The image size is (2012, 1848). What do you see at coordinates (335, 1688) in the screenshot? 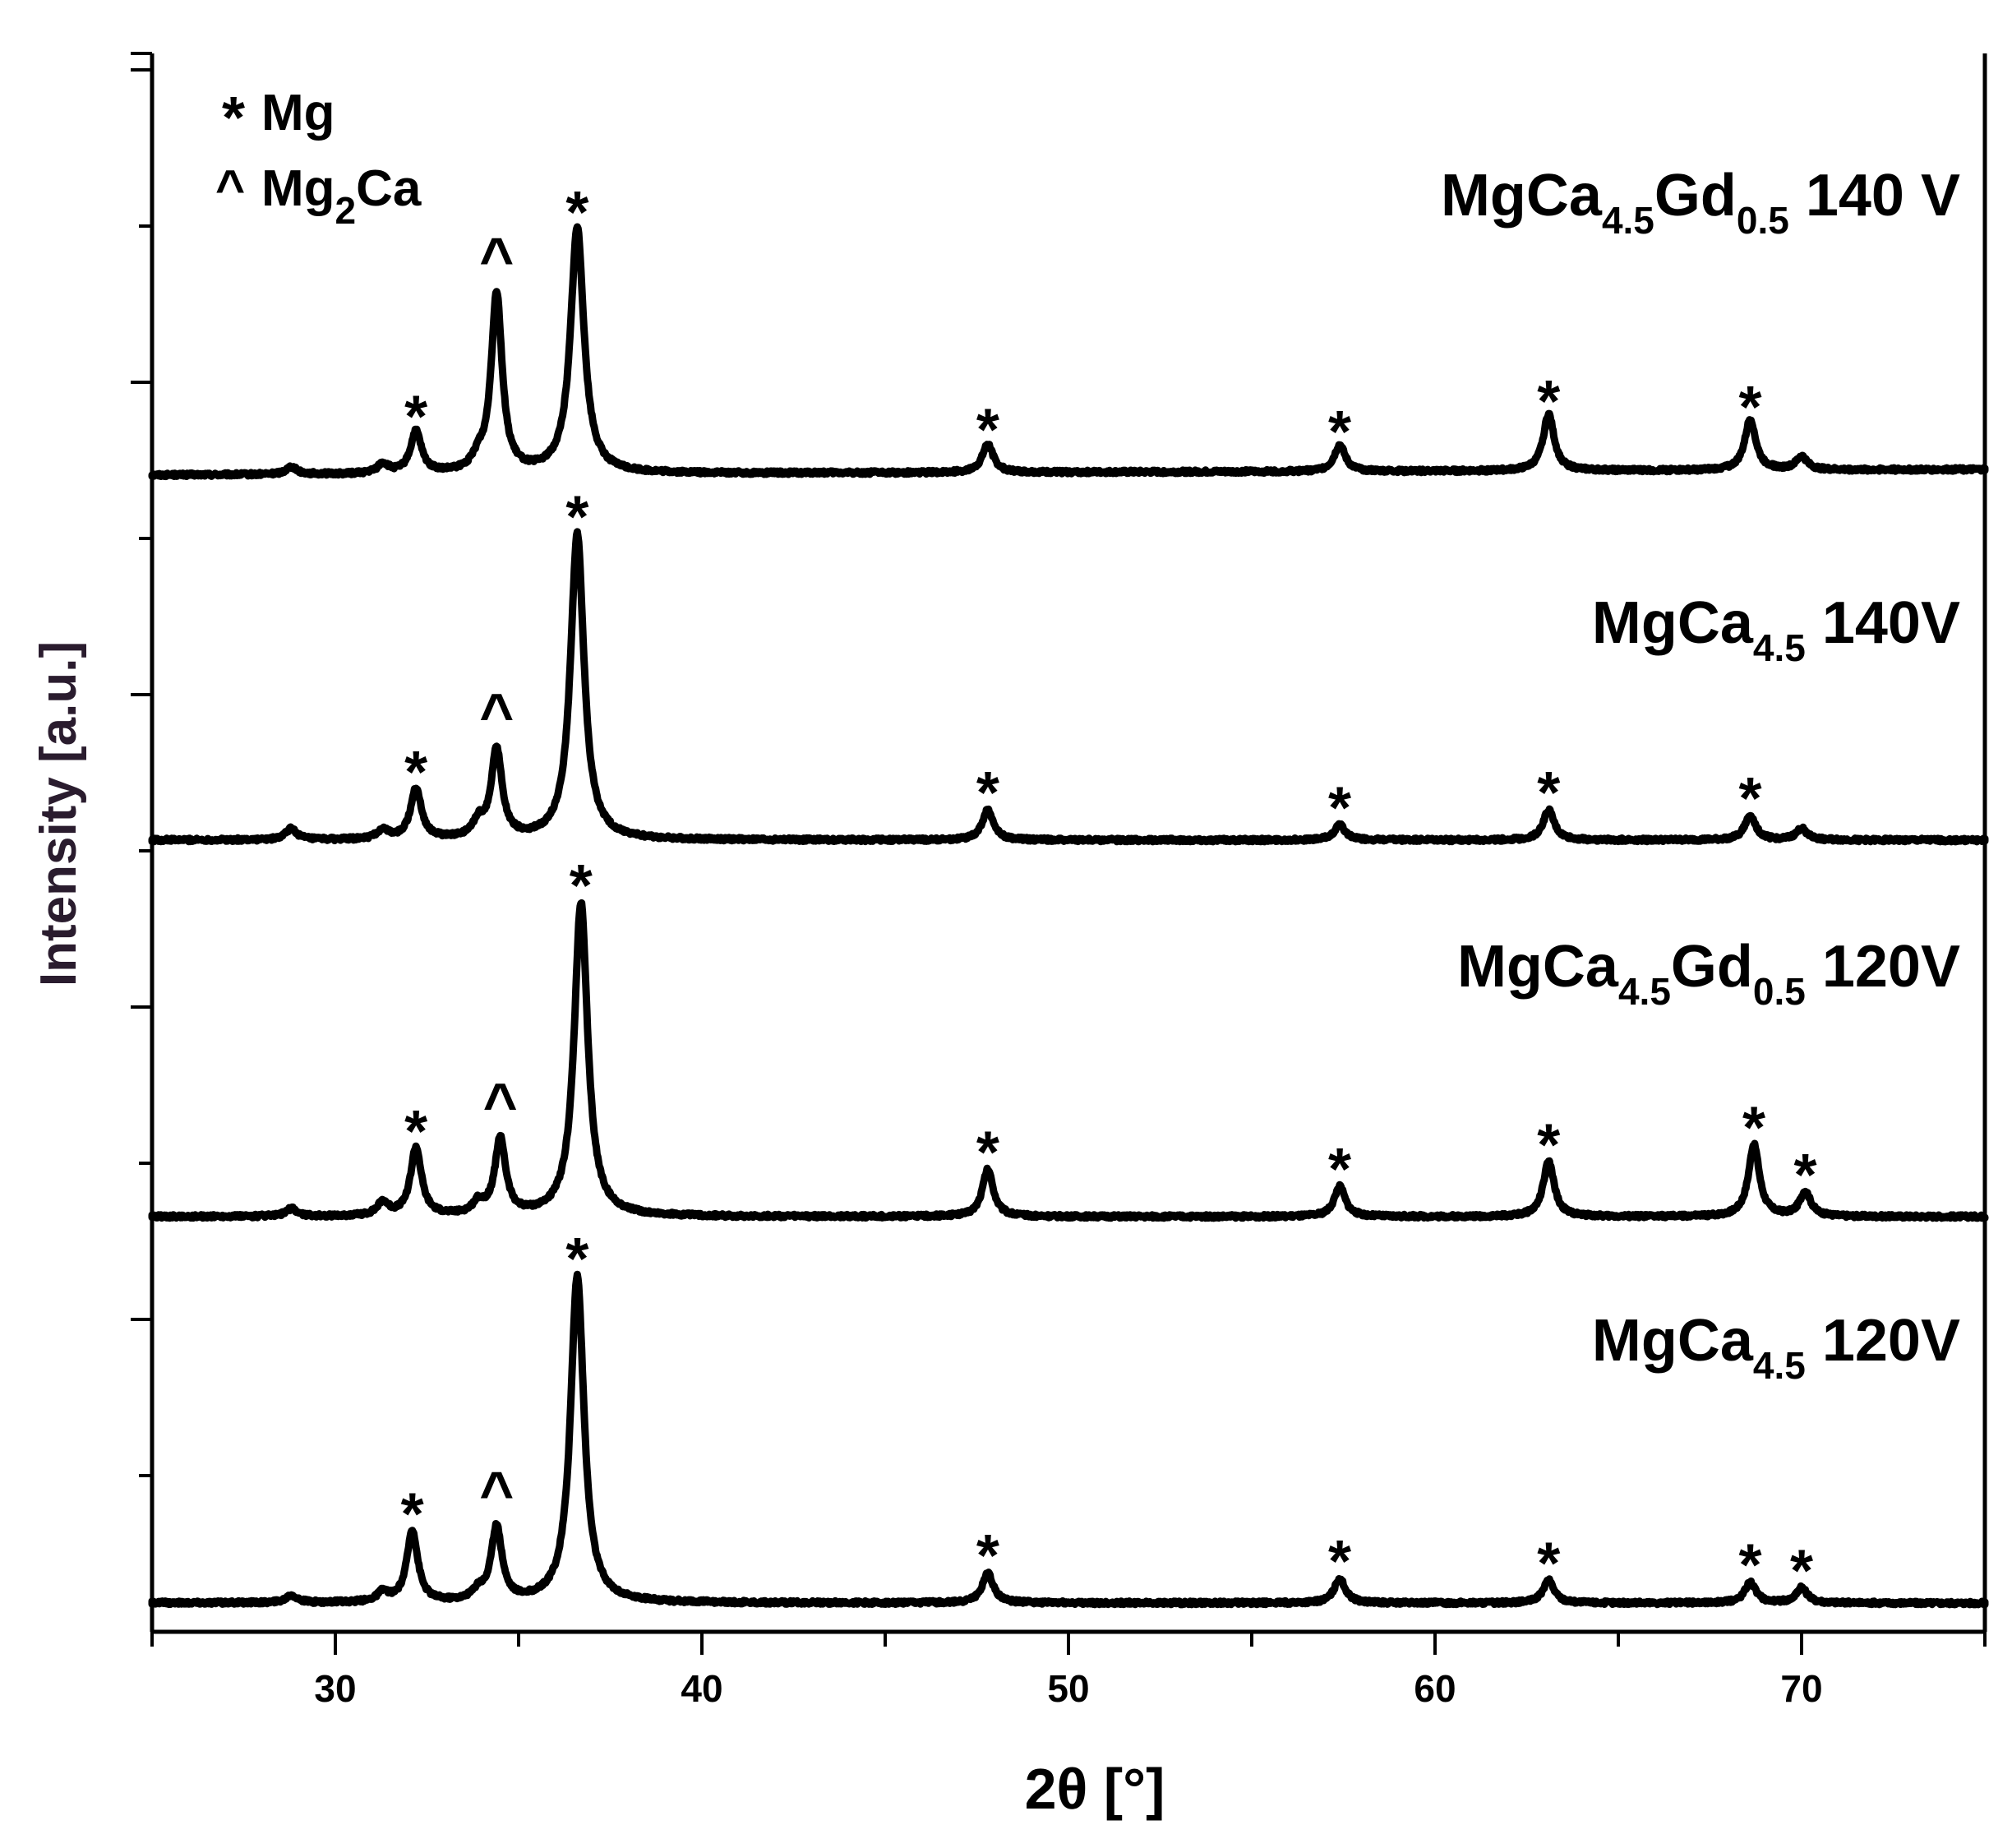
I see `x-tick-label: 30` at bounding box center [335, 1688].